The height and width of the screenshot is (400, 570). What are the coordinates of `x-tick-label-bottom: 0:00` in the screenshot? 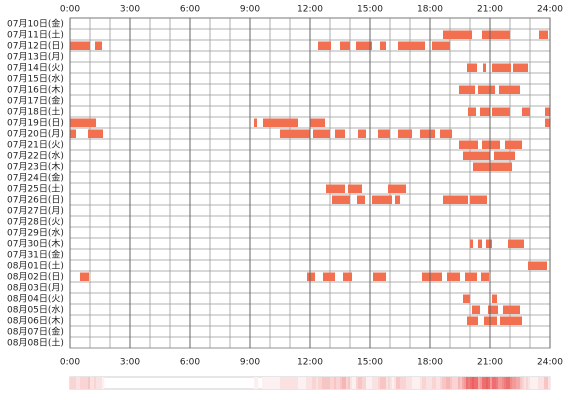 It's located at (70, 363).